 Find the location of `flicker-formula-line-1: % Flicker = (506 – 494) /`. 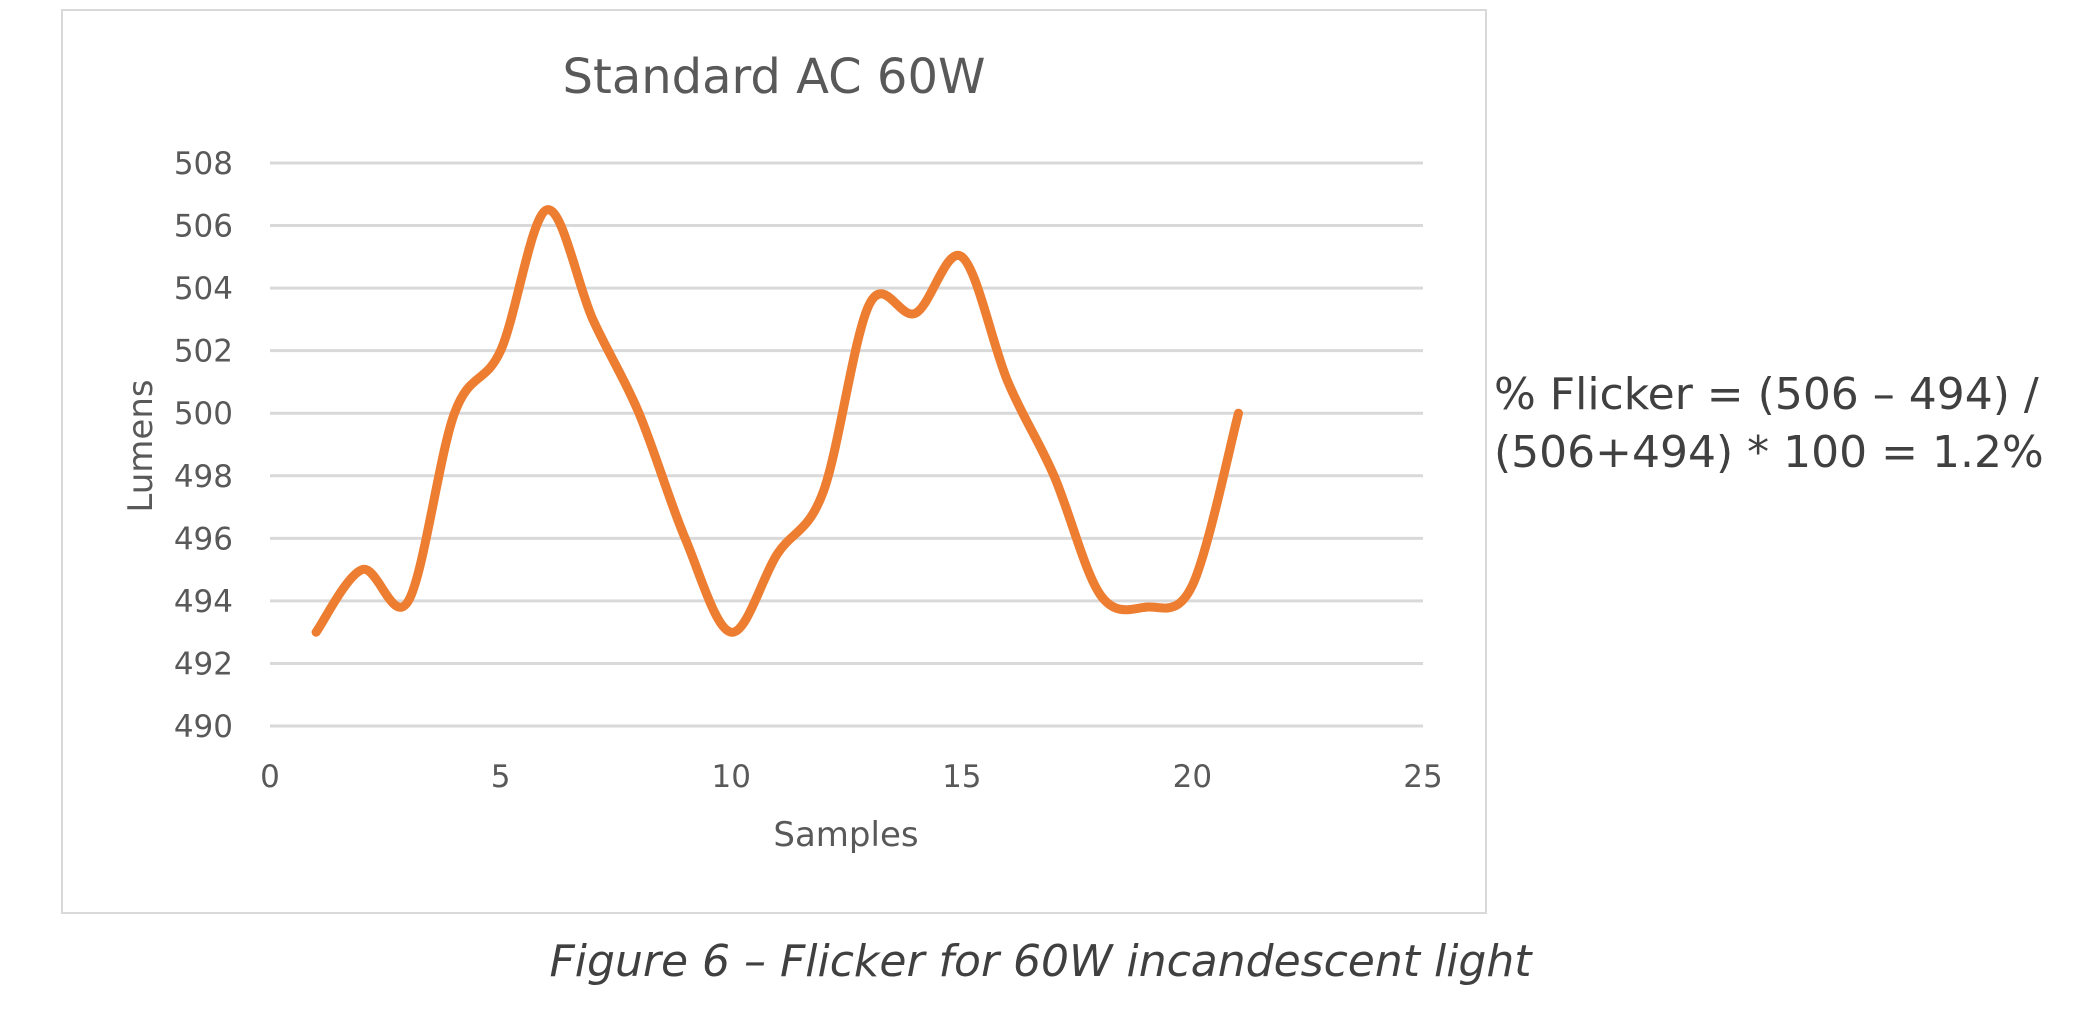

flicker-formula-line-1: % Flicker = (506 – 494) / is located at coordinates (1766, 394).